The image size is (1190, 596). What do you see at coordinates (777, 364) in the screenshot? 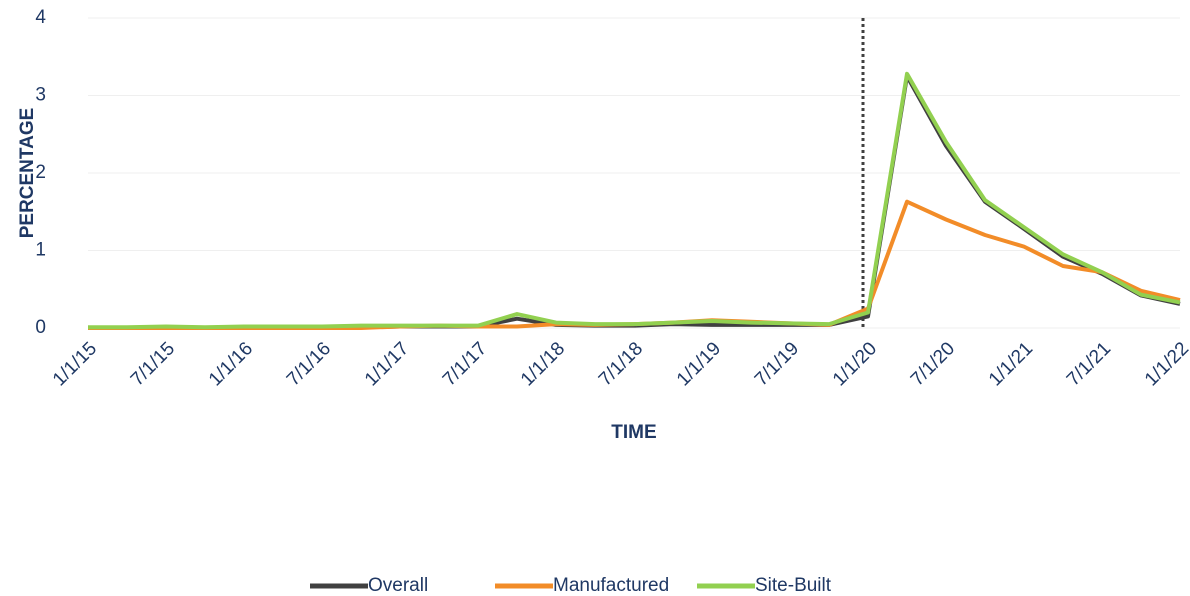
I see `x-tick-label: 7/1/19` at bounding box center [777, 364].